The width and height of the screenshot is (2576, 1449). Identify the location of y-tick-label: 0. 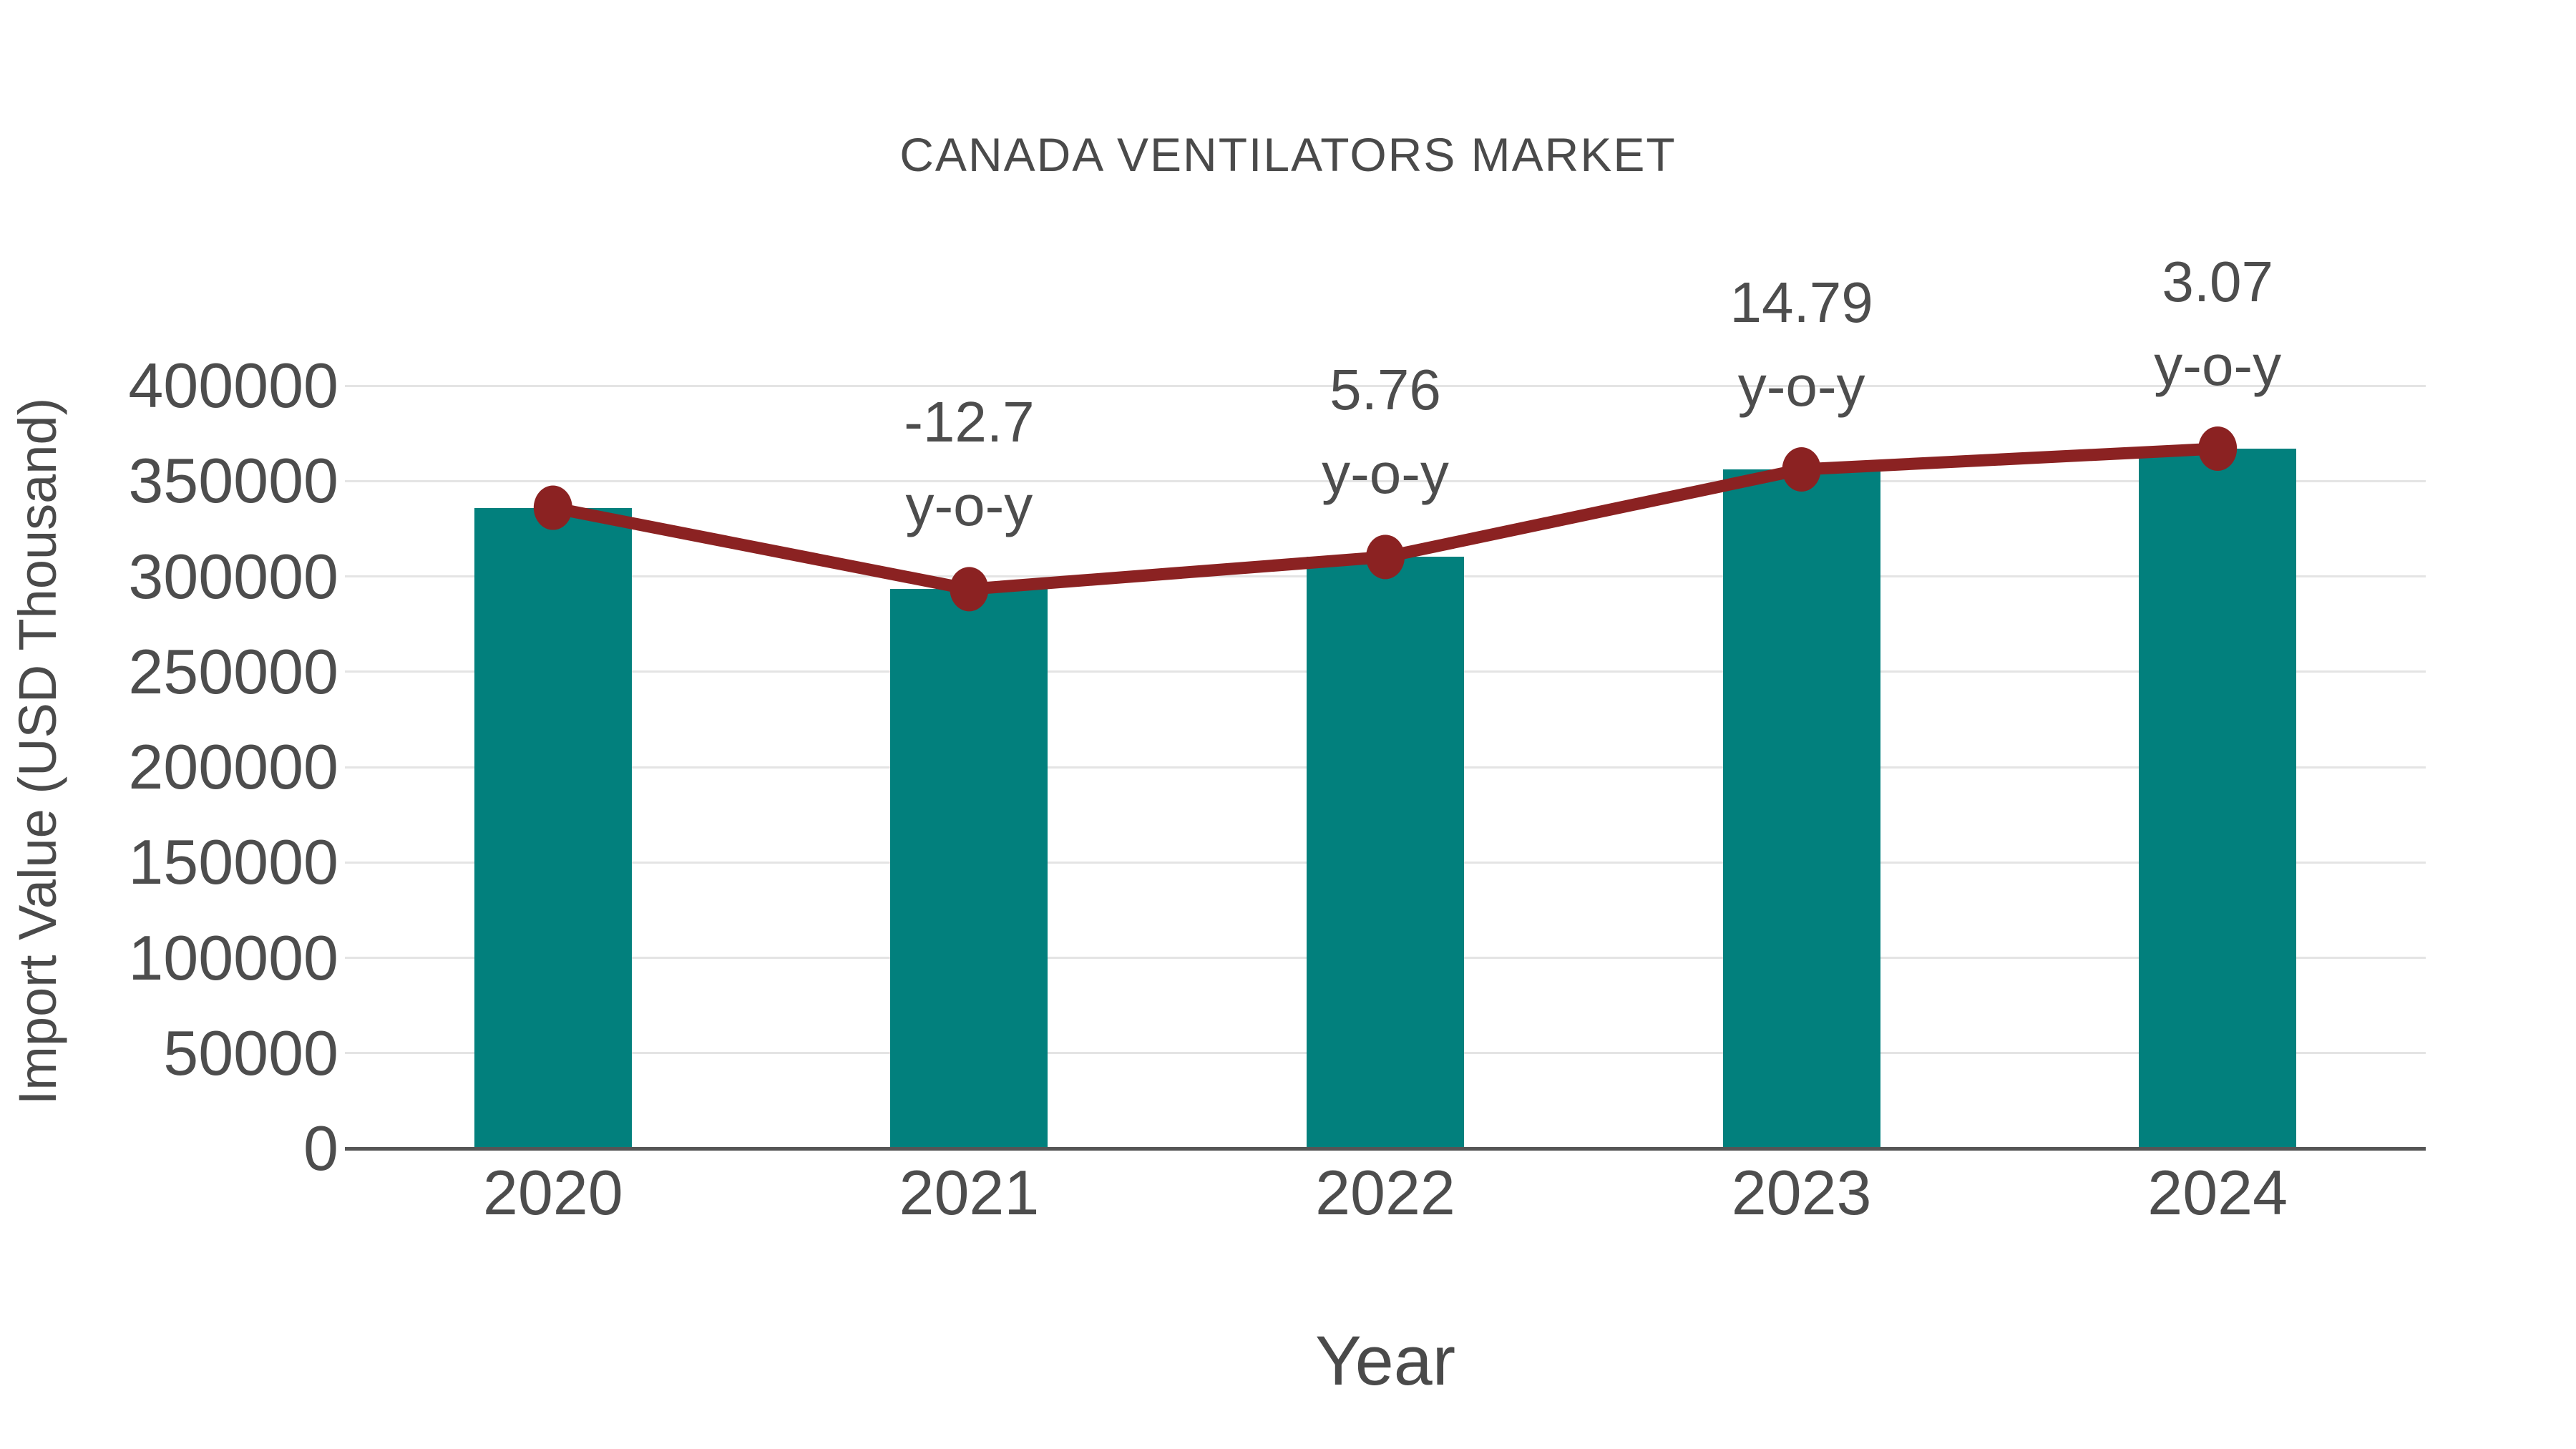
(320, 1148).